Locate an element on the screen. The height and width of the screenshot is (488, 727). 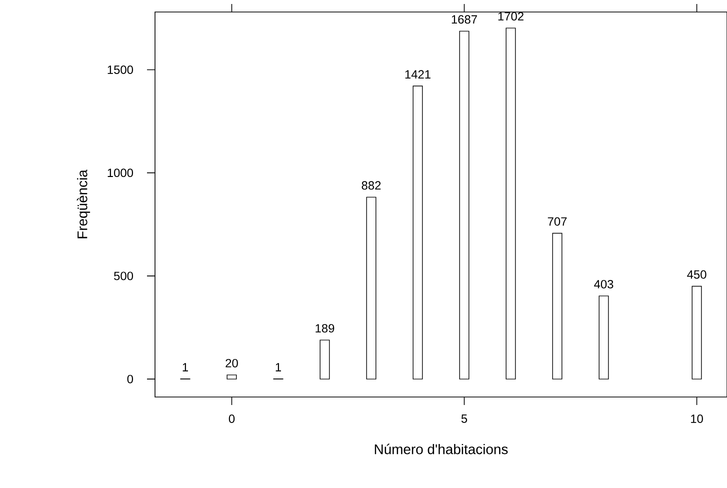
y-tick-label: 500 is located at coordinates (124, 276).